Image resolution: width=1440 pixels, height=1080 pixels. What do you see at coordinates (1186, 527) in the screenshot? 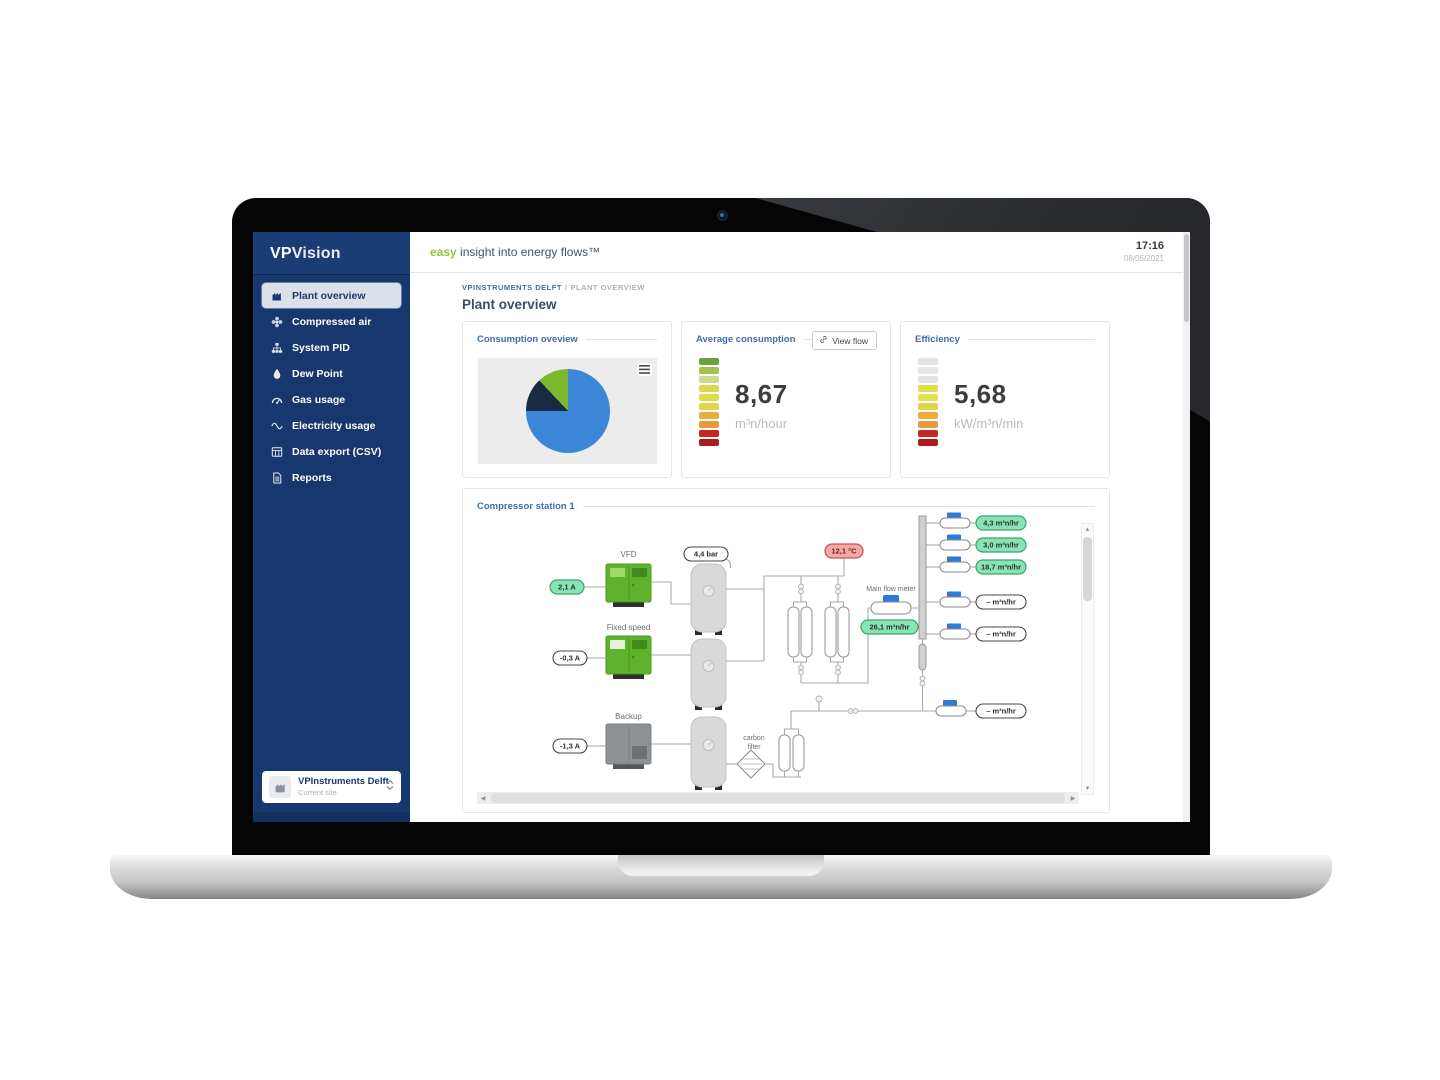
I see `app-vertical-scrollbar` at bounding box center [1186, 527].